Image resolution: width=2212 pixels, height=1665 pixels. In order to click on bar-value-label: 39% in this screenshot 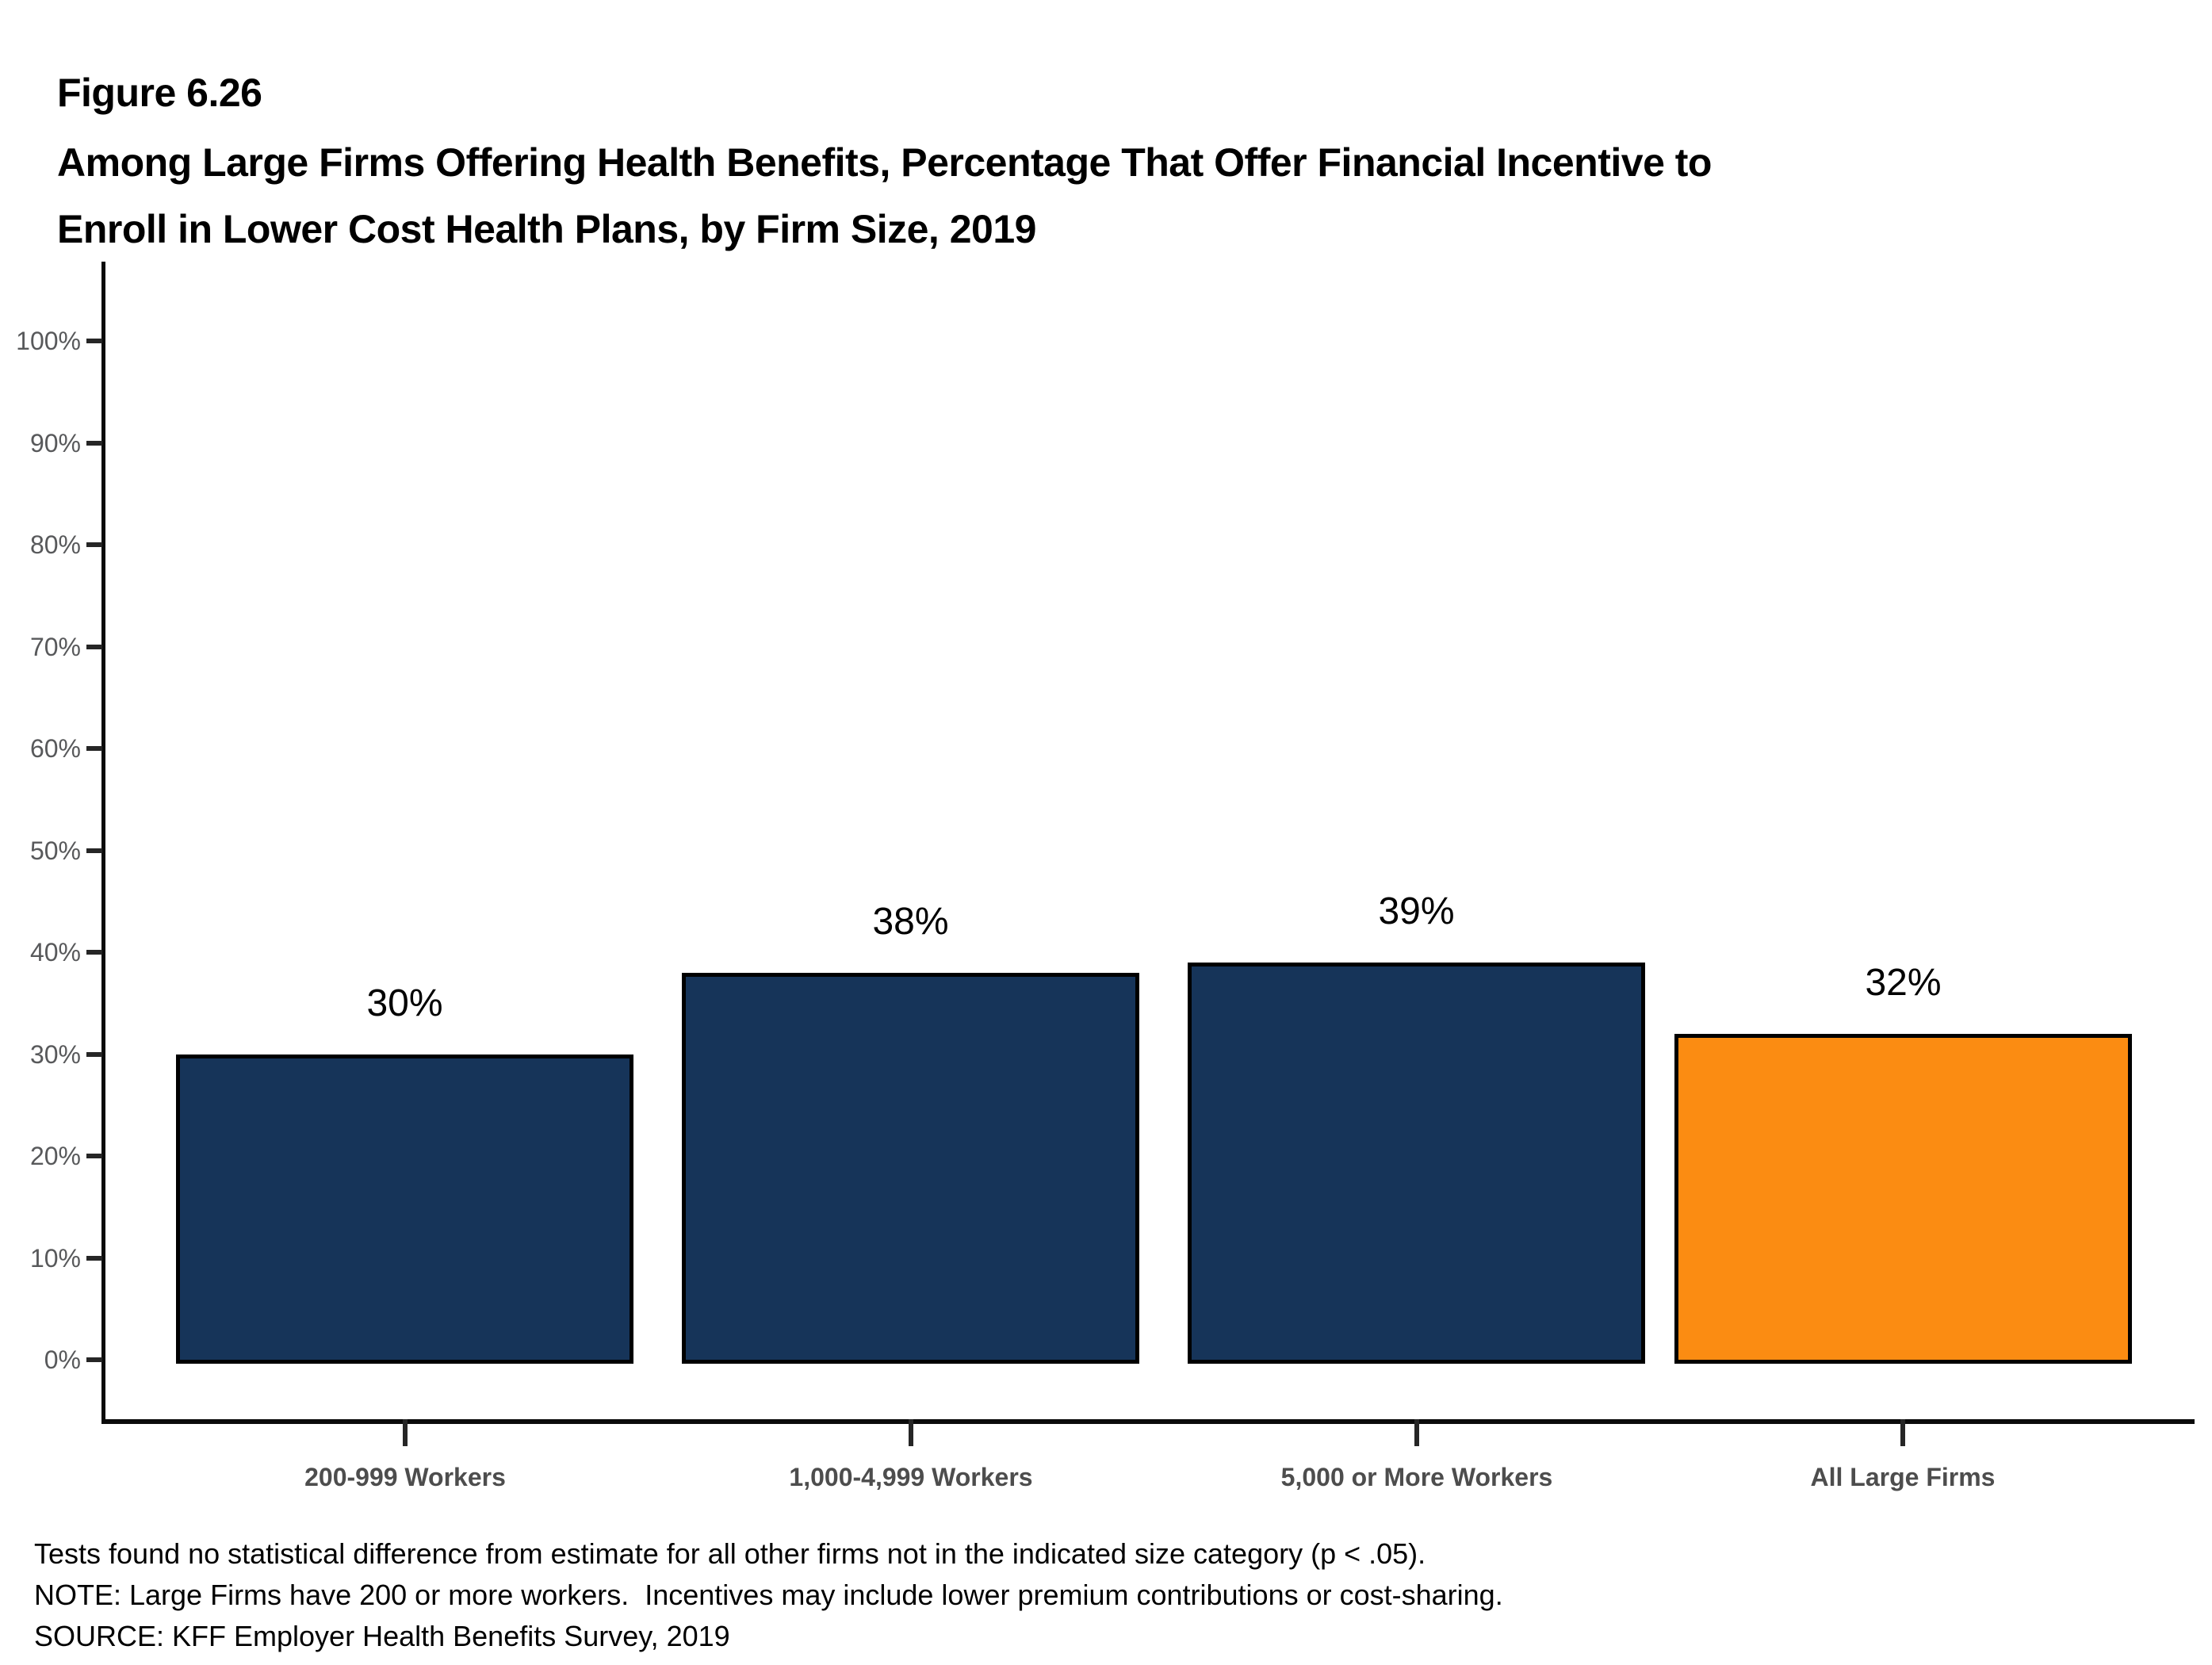, I will do `click(1417, 911)`.